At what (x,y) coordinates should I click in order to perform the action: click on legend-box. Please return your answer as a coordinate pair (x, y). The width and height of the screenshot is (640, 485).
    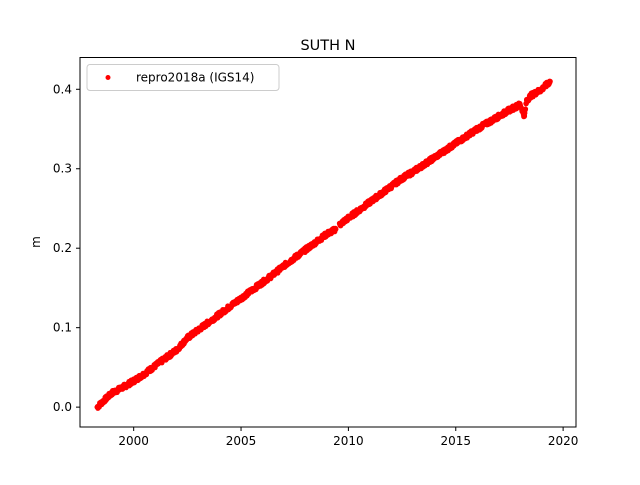
    Looking at the image, I should click on (183, 77).